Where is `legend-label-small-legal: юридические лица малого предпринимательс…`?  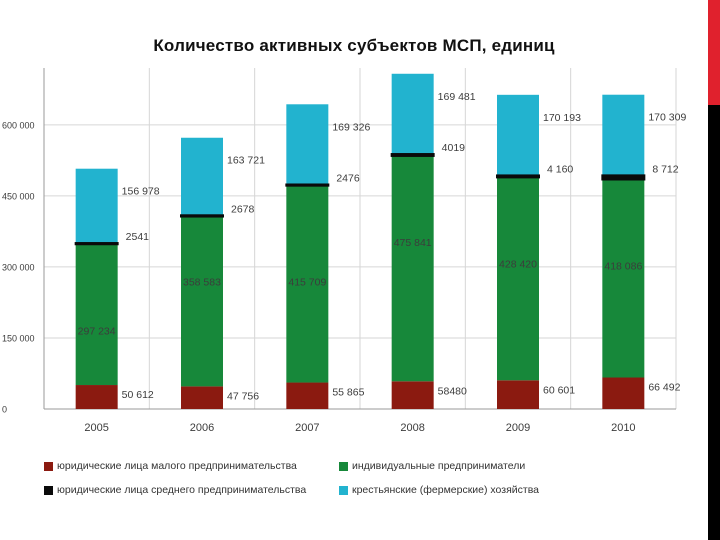
legend-label-small-legal: юридические лица малого предпринимательс… is located at coordinates (177, 466).